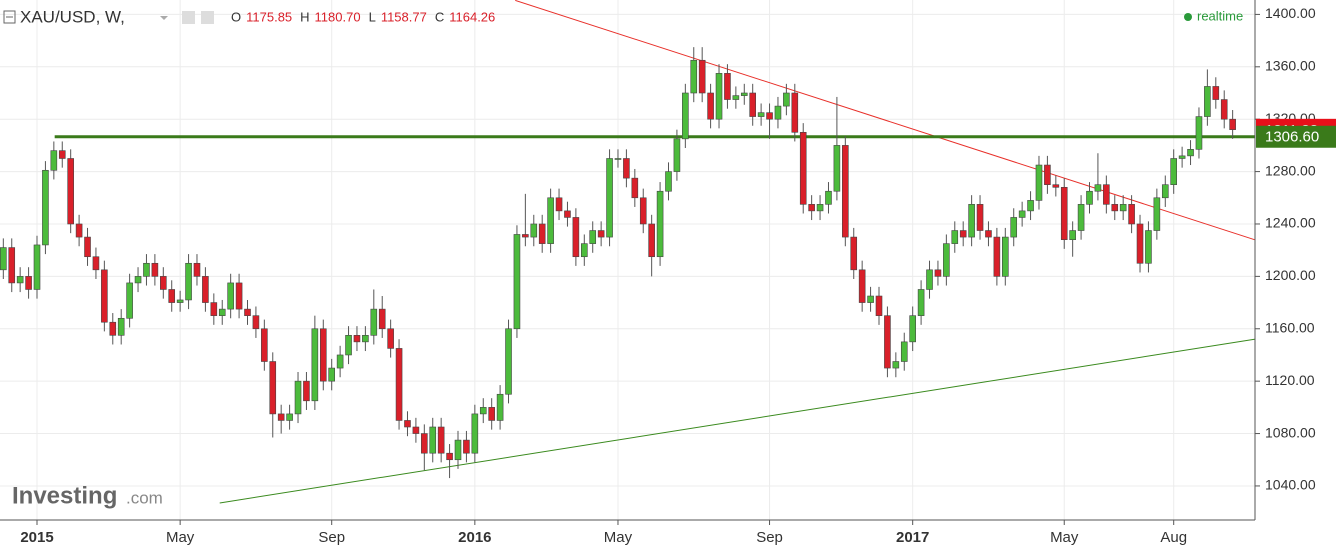 The image size is (1336, 557). I want to click on dropdown-icon, so click(164, 18).